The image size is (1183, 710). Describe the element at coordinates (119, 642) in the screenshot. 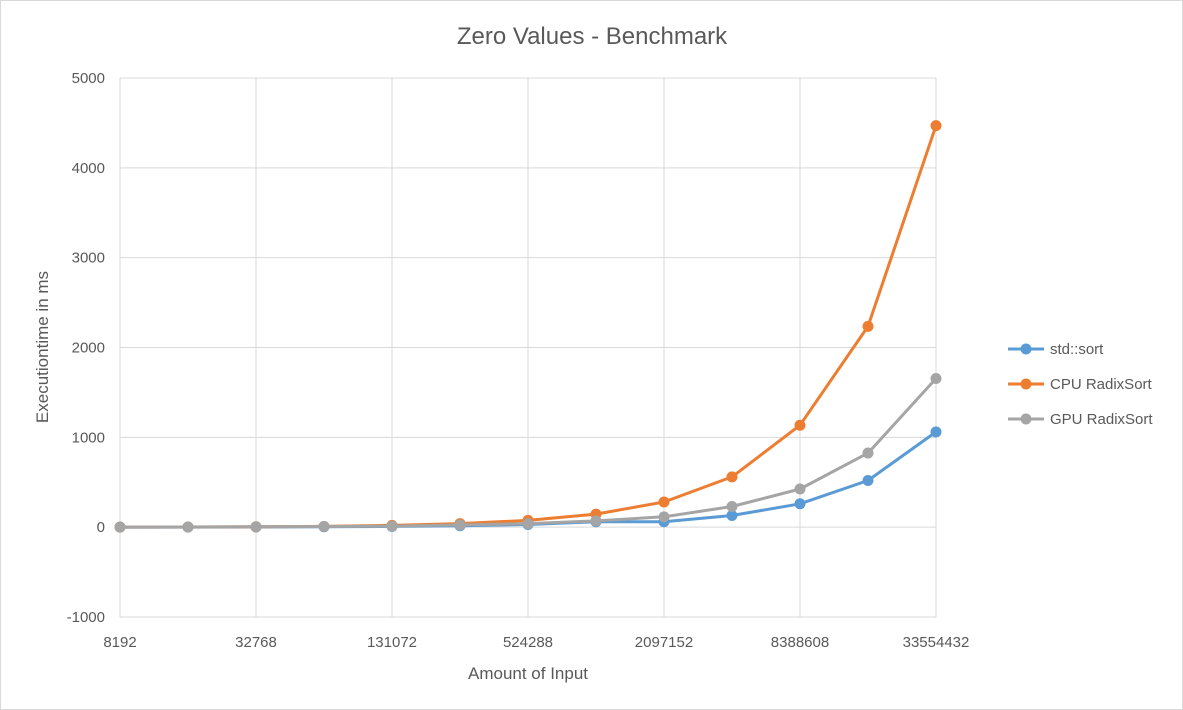

I see `x-tick-label: 8192` at that location.